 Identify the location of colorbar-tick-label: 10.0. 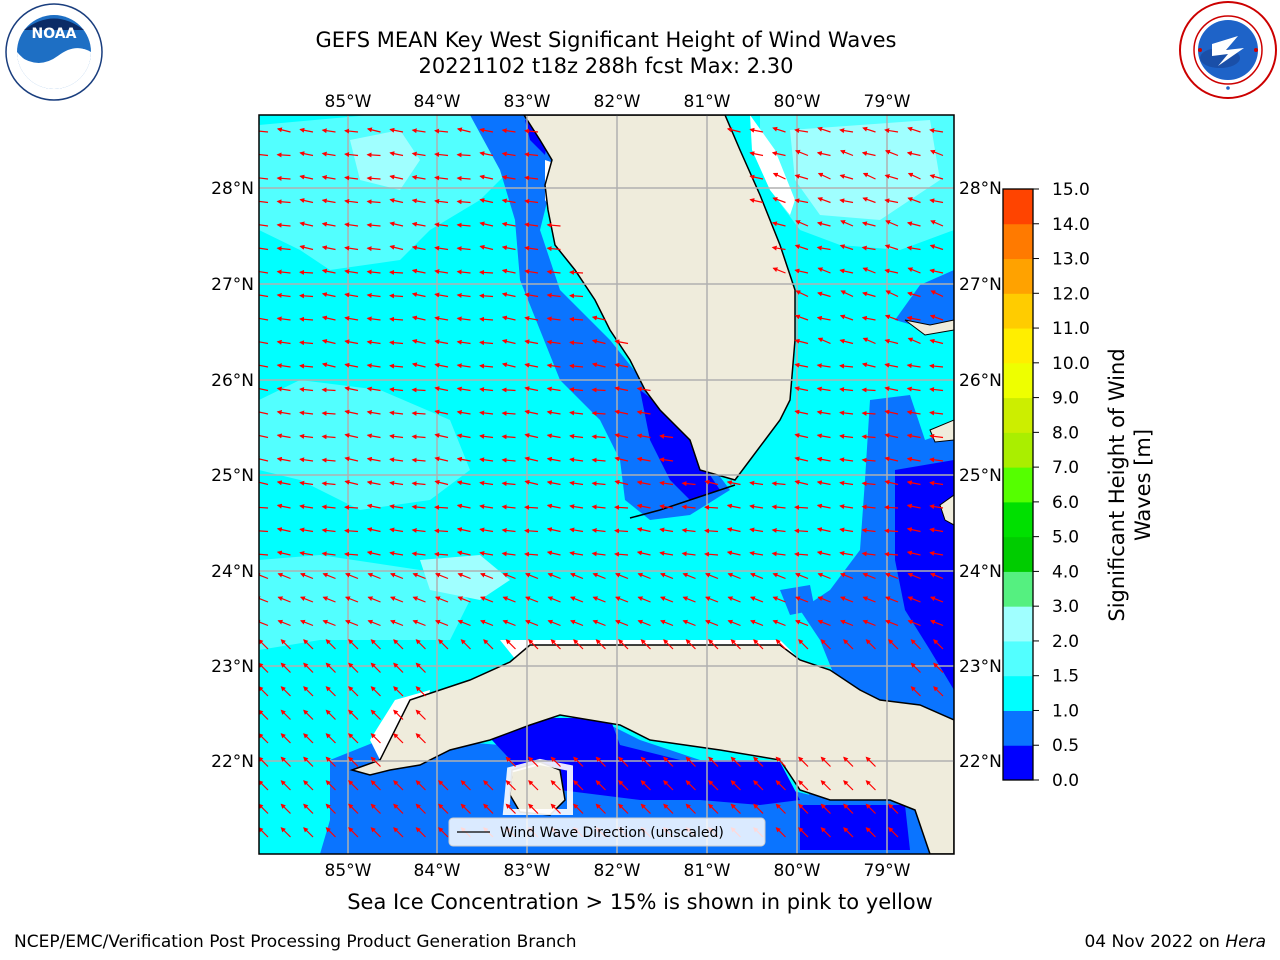
(1071, 364).